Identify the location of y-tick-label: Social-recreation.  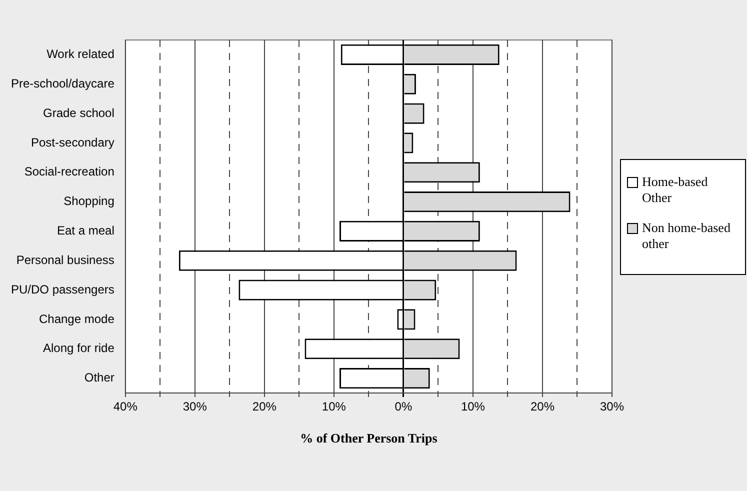
(69, 171).